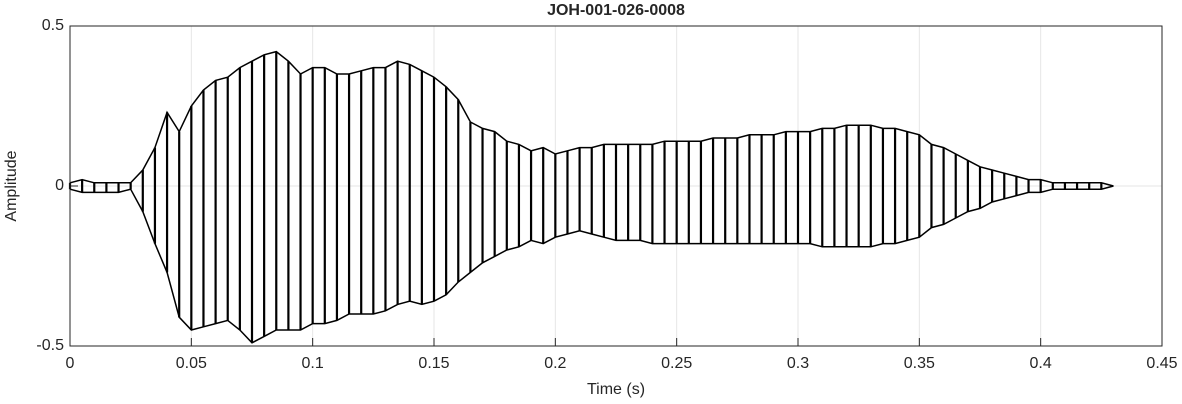 This screenshot has height=404, width=1182. What do you see at coordinates (59, 185) in the screenshot?
I see `y-tick-label: 0` at bounding box center [59, 185].